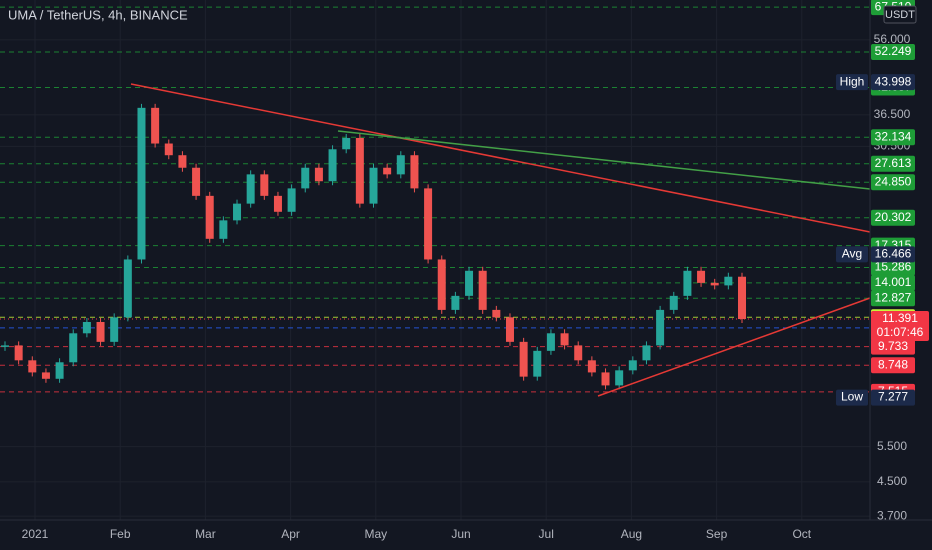  What do you see at coordinates (892, 114) in the screenshot?
I see `y-tick-label: 36.500` at bounding box center [892, 114].